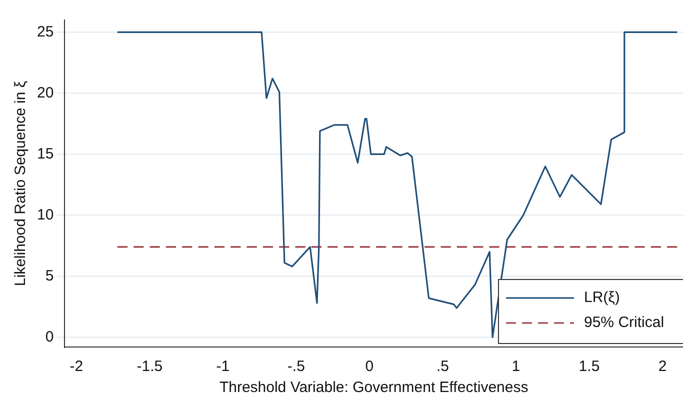 This screenshot has height=405, width=691. I want to click on y-tick-label: 0, so click(49, 337).